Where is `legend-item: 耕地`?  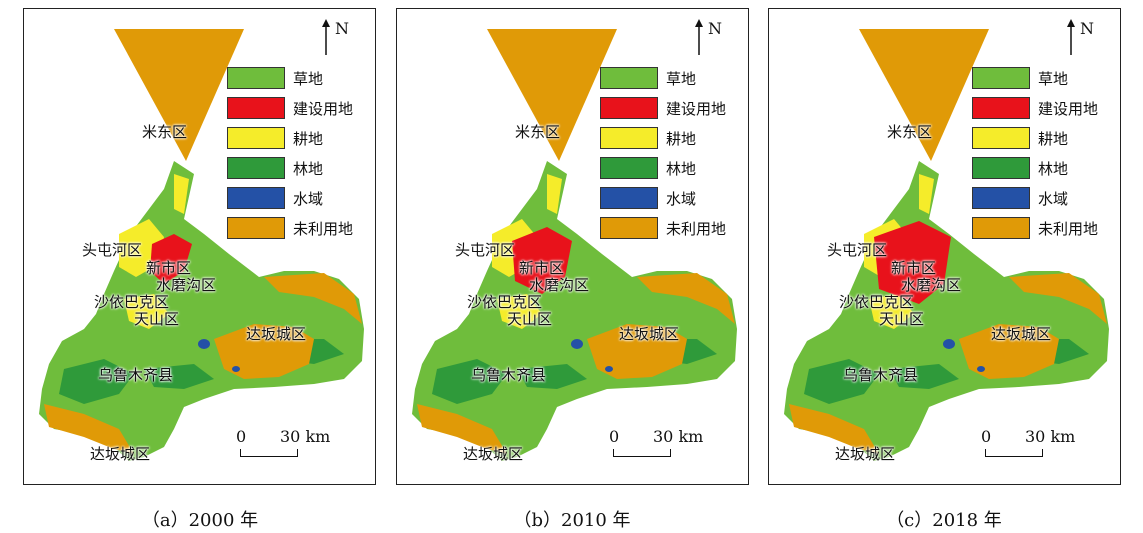
legend-item: 耕地 is located at coordinates (1034, 138).